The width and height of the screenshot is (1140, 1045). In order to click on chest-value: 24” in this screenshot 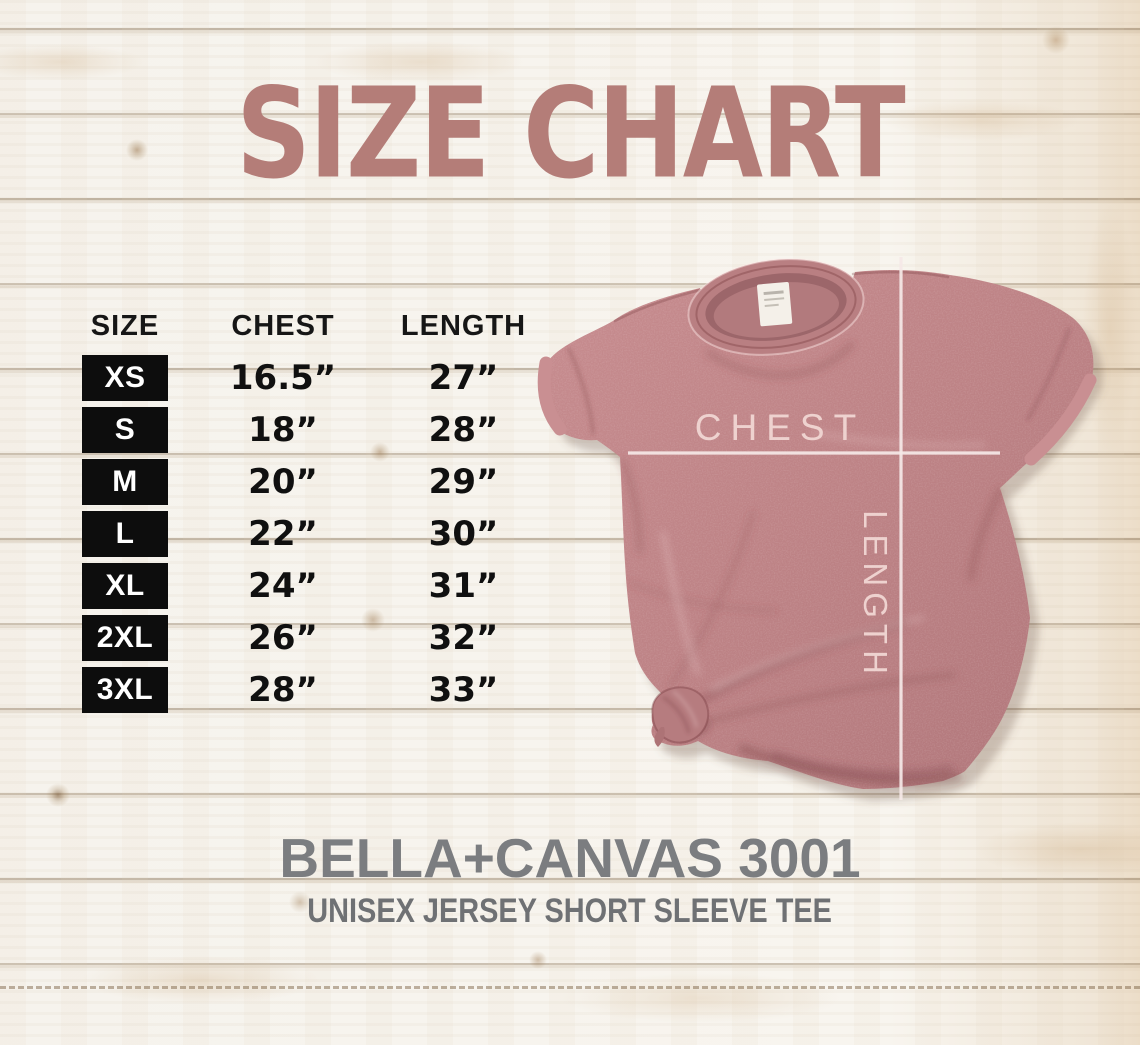, I will do `click(283, 586)`.